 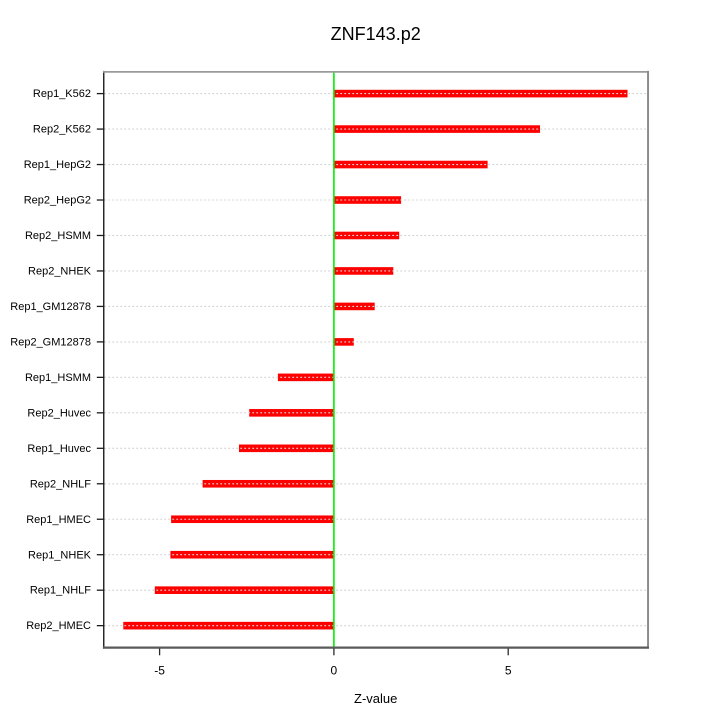 I want to click on svg-text: Rep2_NHLF, so click(x=60, y=484).